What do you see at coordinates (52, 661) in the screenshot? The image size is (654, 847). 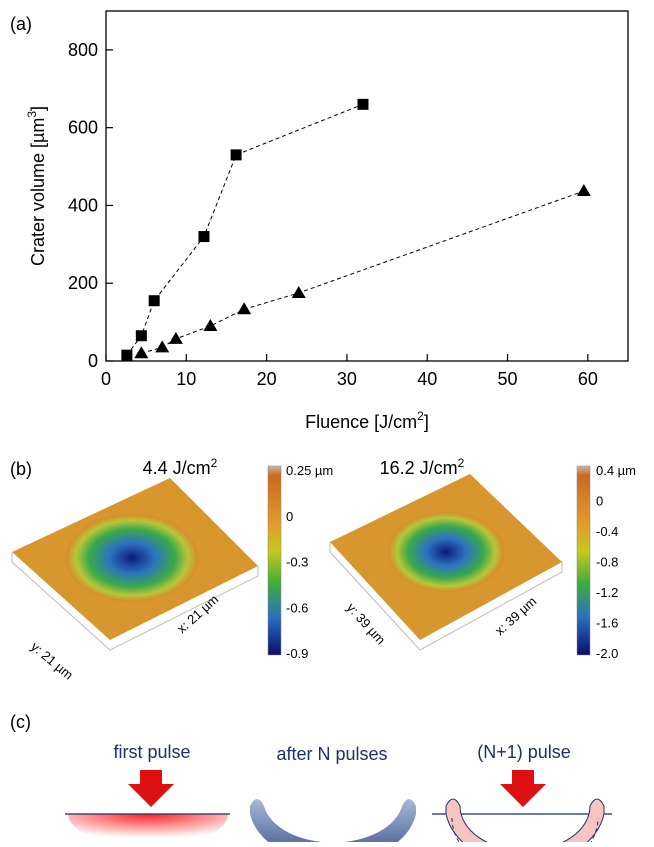 I see `axis-label: y: 21 µm` at bounding box center [52, 661].